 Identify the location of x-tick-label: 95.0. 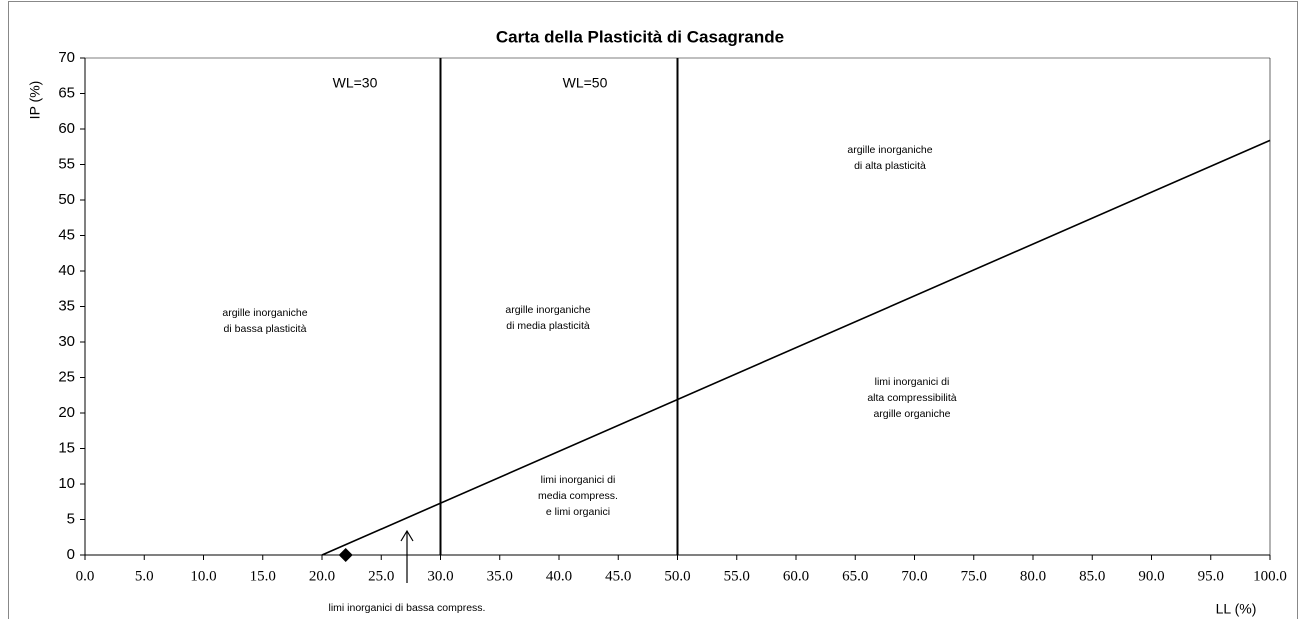
(1211, 576).